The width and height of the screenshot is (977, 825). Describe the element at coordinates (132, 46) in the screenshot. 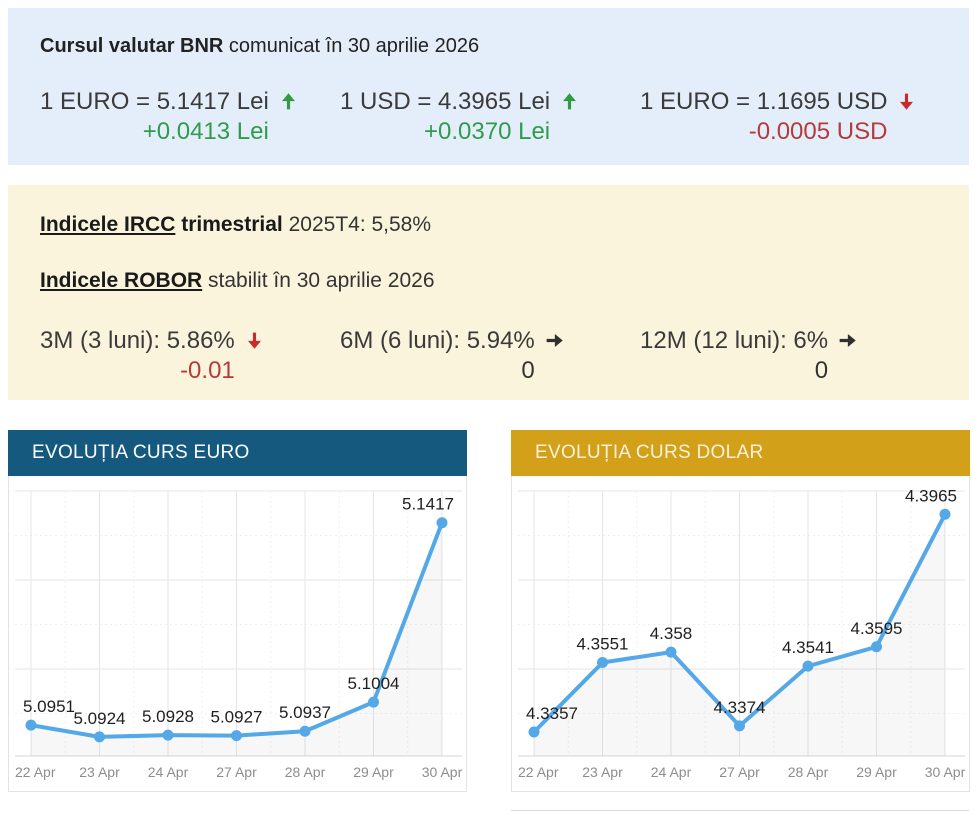

I see `bnr-title-bold: Cursul valutar BNR` at that location.